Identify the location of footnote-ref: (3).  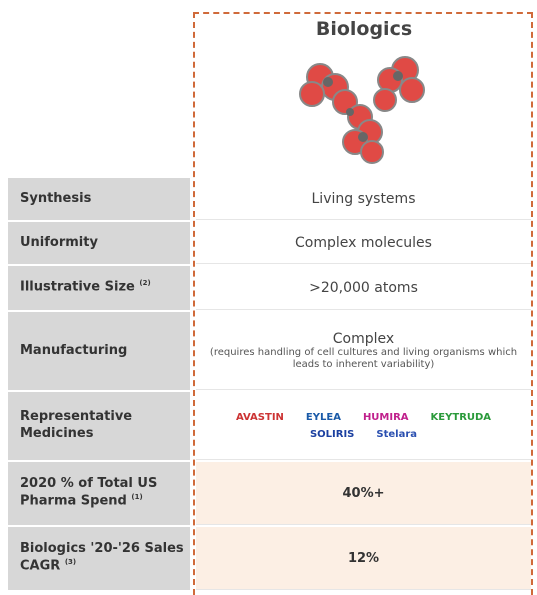
(70, 562).